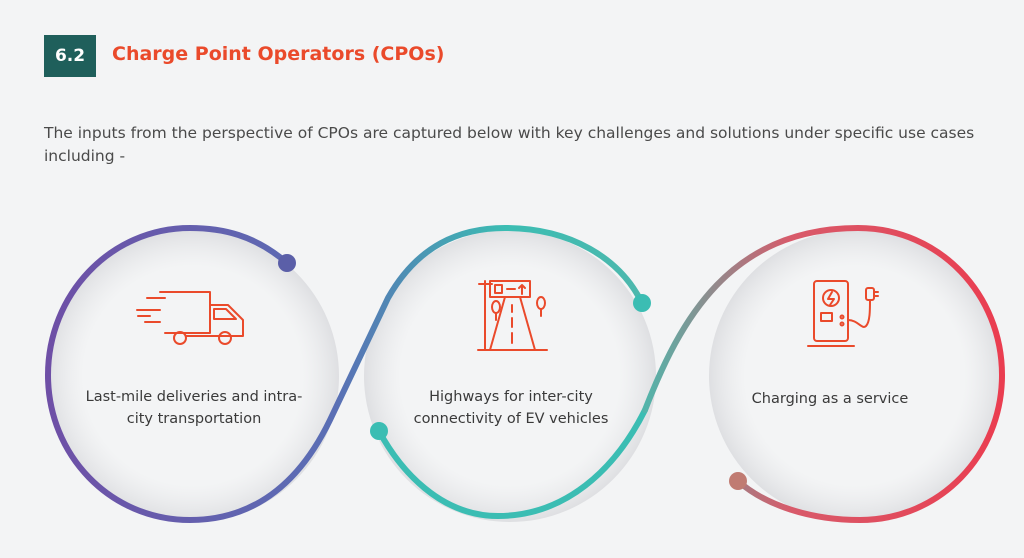 The height and width of the screenshot is (558, 1024). Describe the element at coordinates (843, 313) in the screenshot. I see `charging-station-icon` at that location.